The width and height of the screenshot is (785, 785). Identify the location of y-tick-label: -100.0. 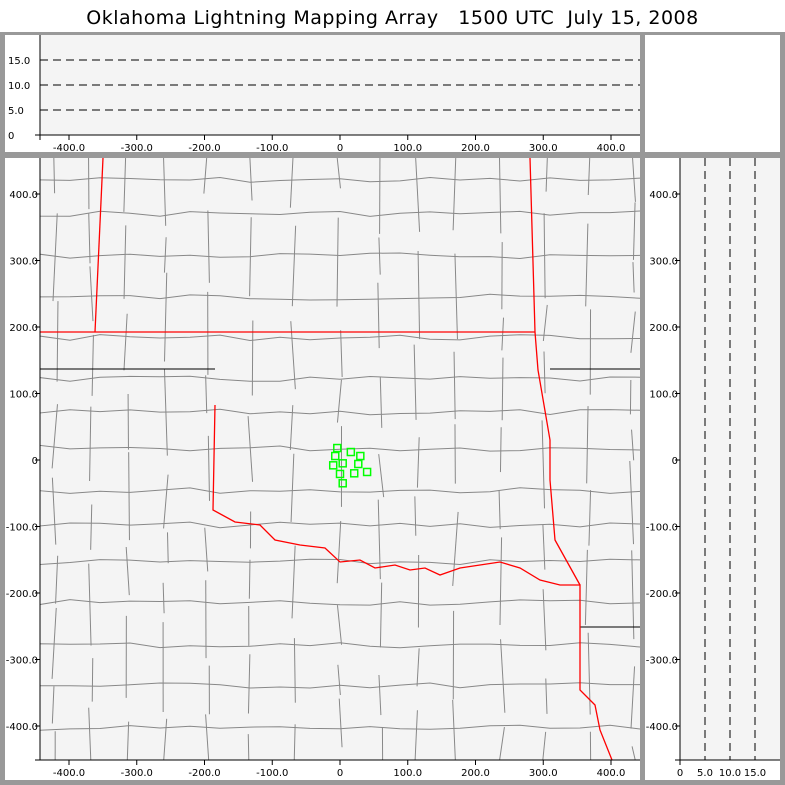
(662, 528).